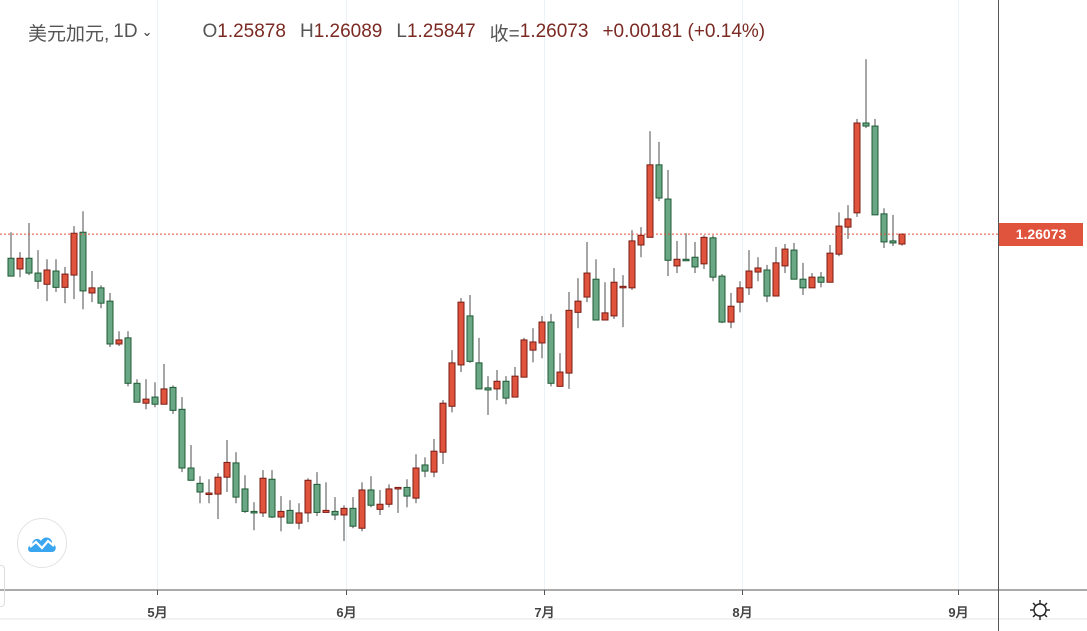 The image size is (1087, 631). What do you see at coordinates (125, 31) in the screenshot?
I see `interval-selector: 1D` at bounding box center [125, 31].